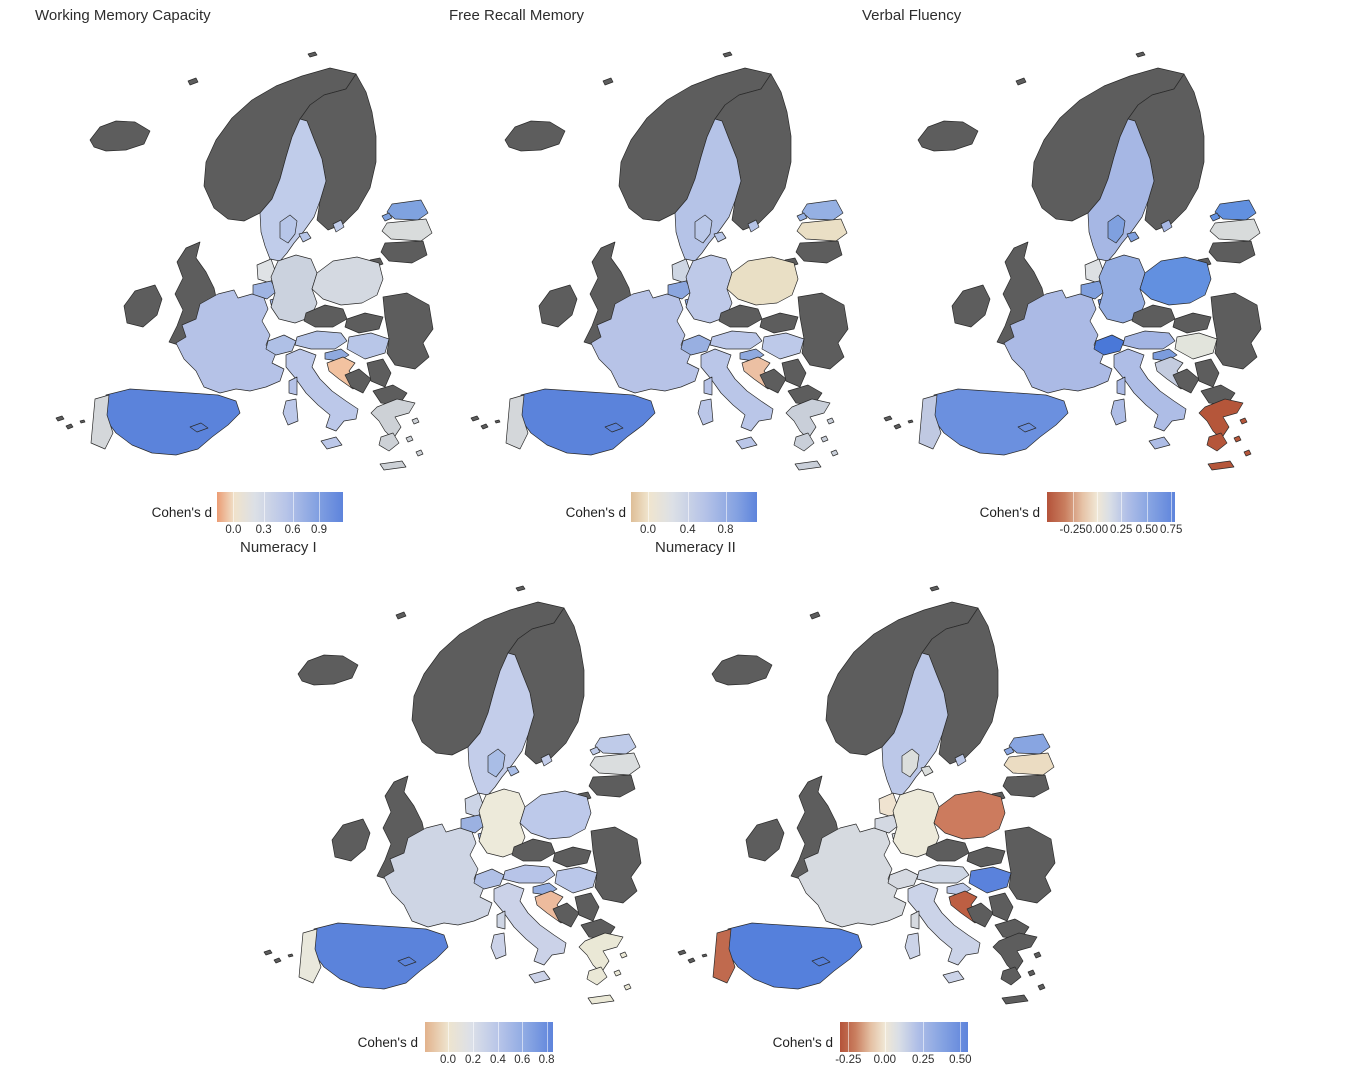 This screenshot has width=1349, height=1079. I want to click on legend-colorbar, so click(904, 1037).